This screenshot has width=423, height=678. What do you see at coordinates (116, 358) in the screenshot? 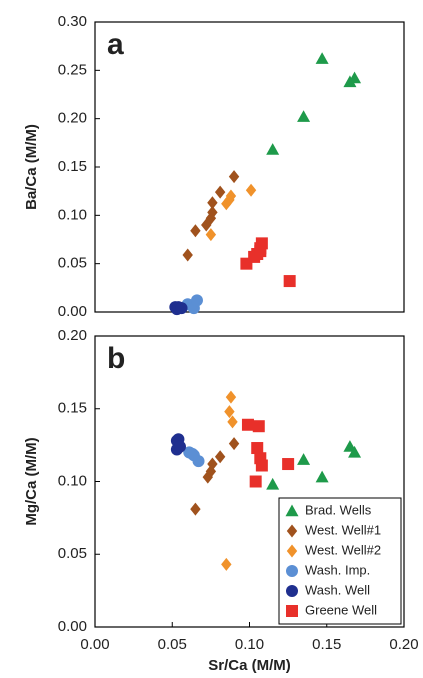
I see `panel-label: b` at bounding box center [116, 358].